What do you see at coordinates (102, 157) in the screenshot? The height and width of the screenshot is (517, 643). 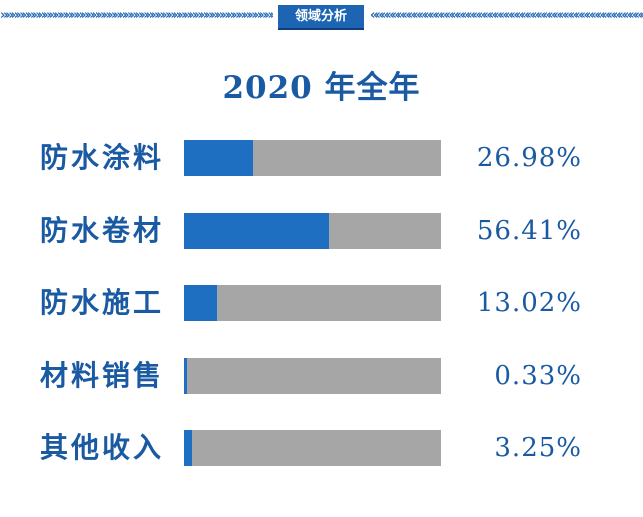 I see `category-label: 防水涂料` at bounding box center [102, 157].